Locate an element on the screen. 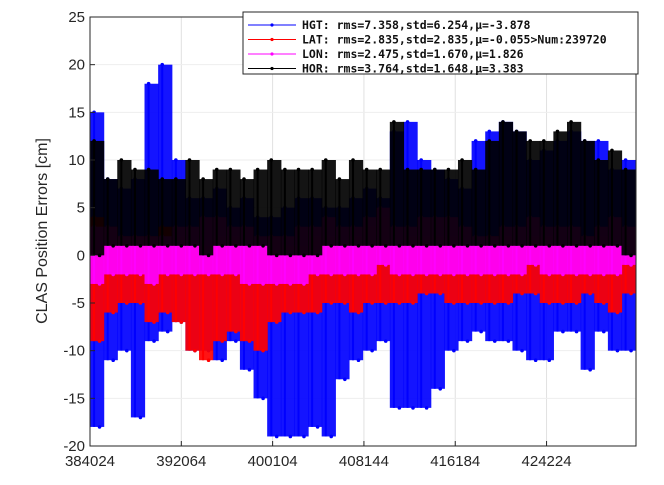 The height and width of the screenshot is (485, 664). y-tick-label: -5 is located at coordinates (78, 303).